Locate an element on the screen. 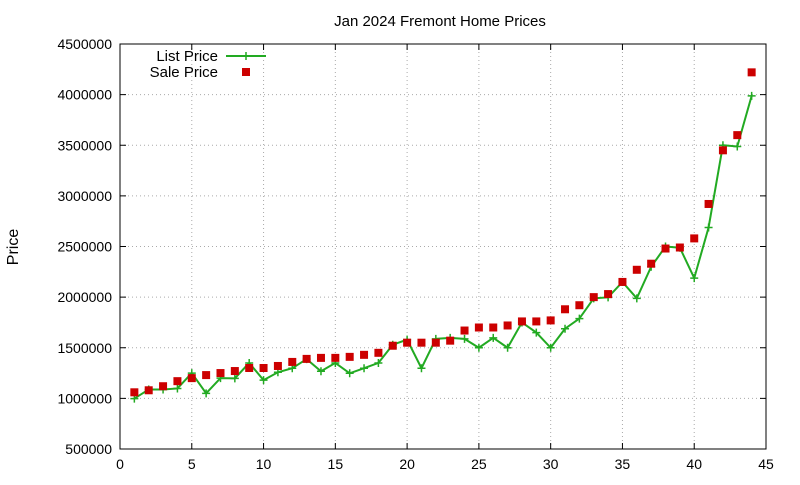 This screenshot has width=800, height=485. y-tick-label: 2000000 is located at coordinates (84, 297).